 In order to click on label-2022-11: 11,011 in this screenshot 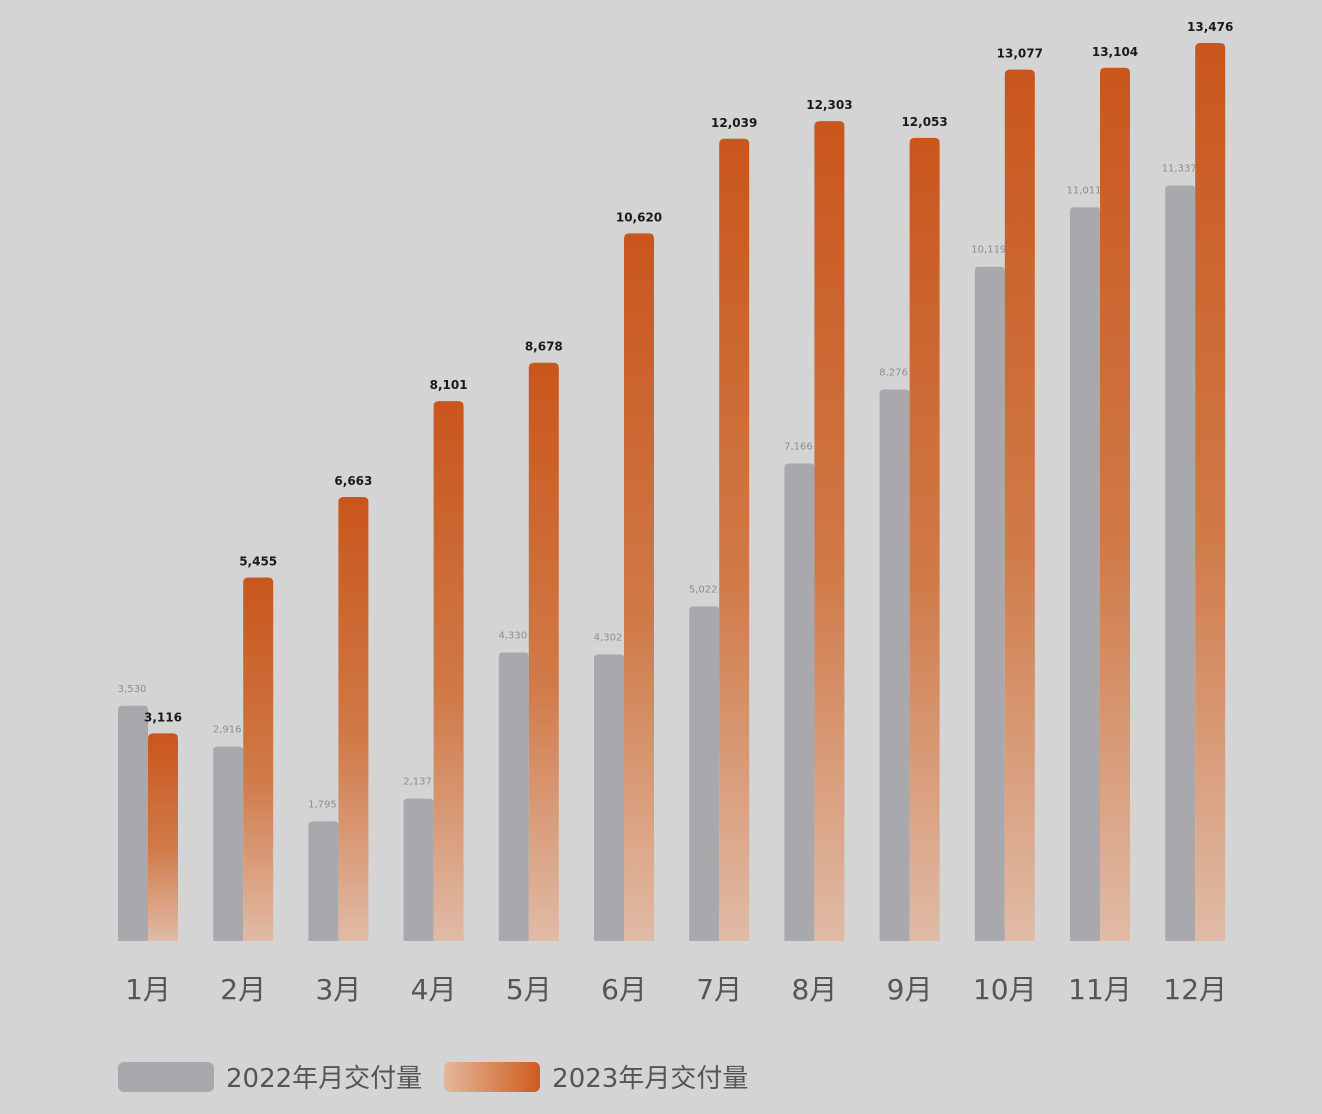, I will do `click(1084, 190)`.